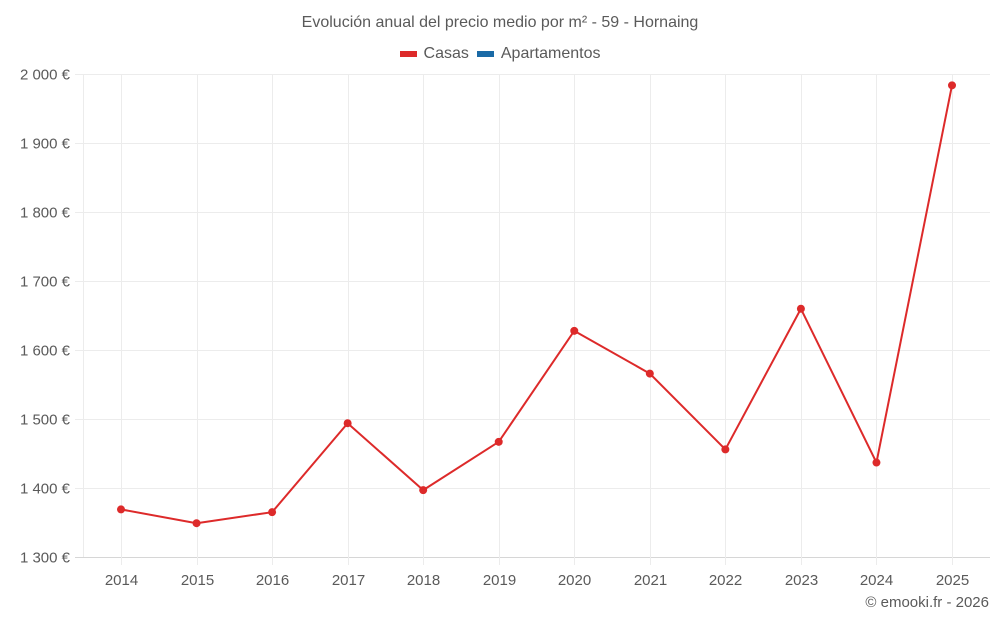 Image resolution: width=1000 pixels, height=625 pixels. I want to click on legend-swatch-casas, so click(408, 54).